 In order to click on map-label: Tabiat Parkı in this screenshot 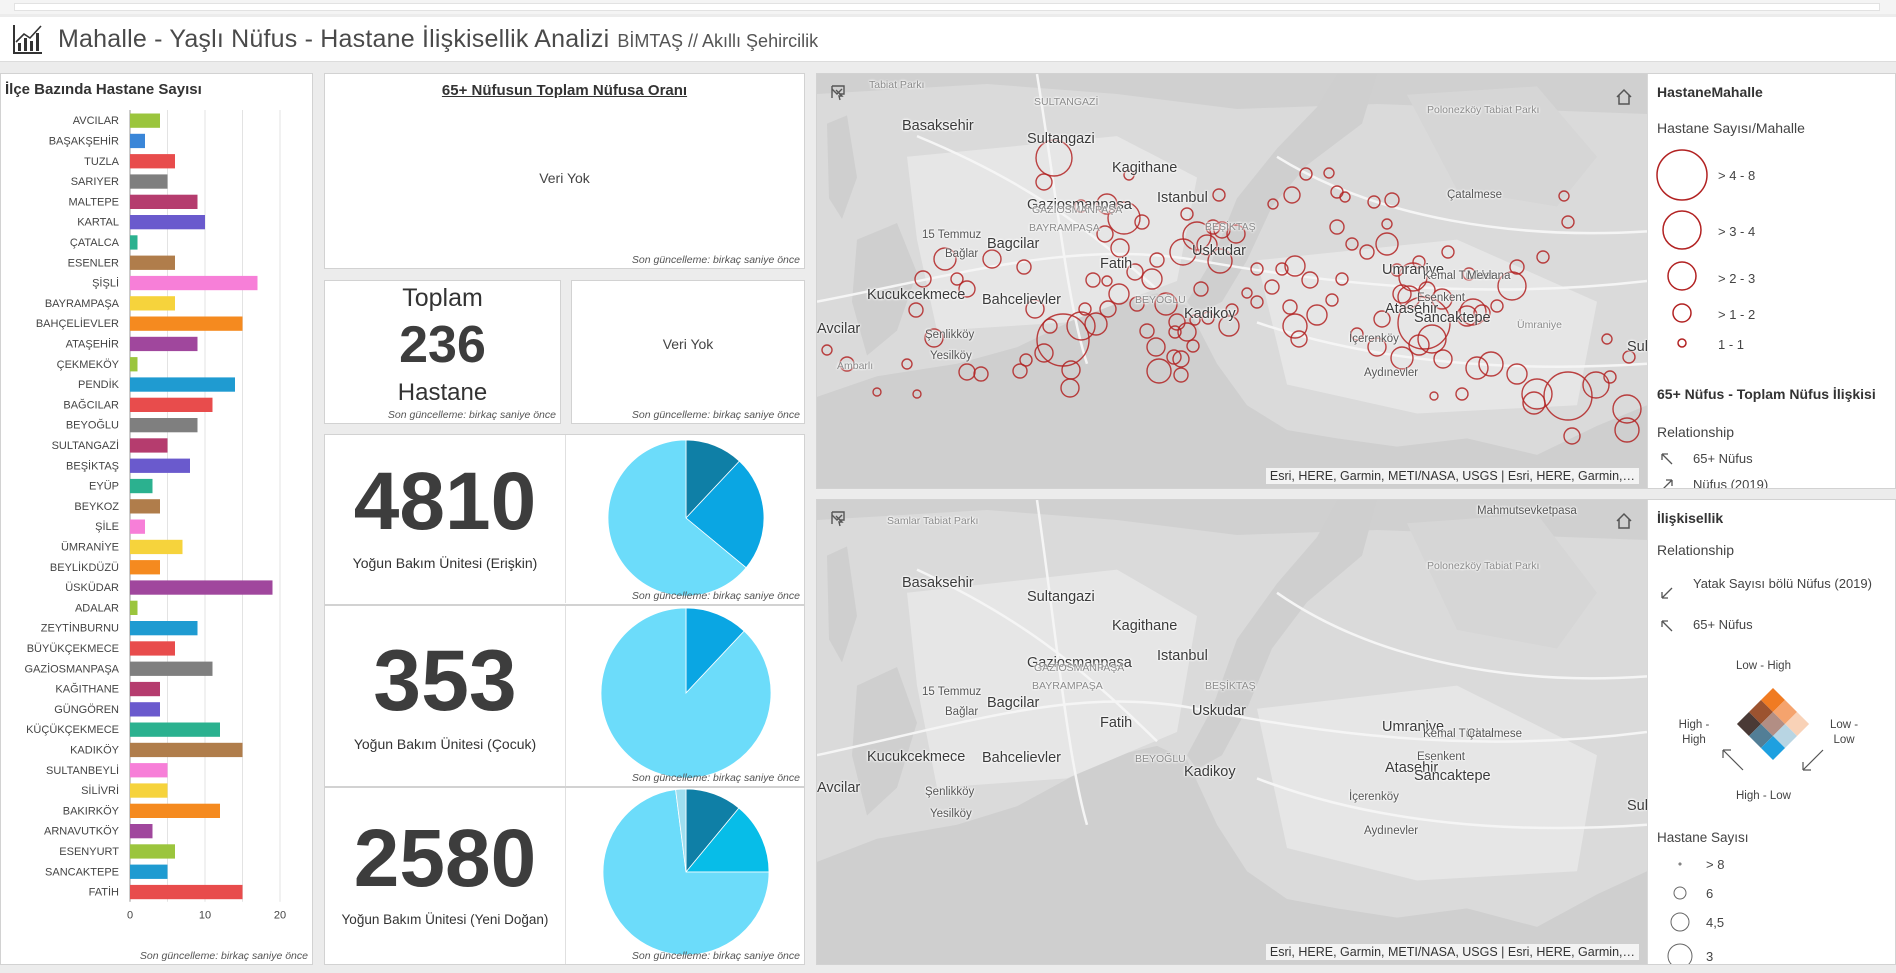, I will do `click(897, 85)`.